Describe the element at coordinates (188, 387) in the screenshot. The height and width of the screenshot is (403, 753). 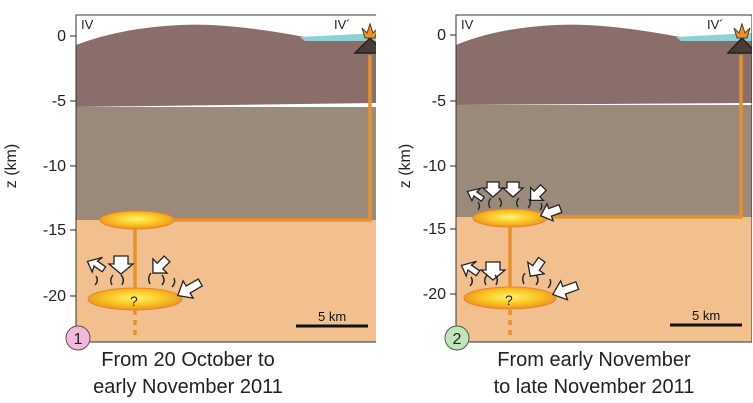
I see `caption-line-2: early November 2011` at that location.